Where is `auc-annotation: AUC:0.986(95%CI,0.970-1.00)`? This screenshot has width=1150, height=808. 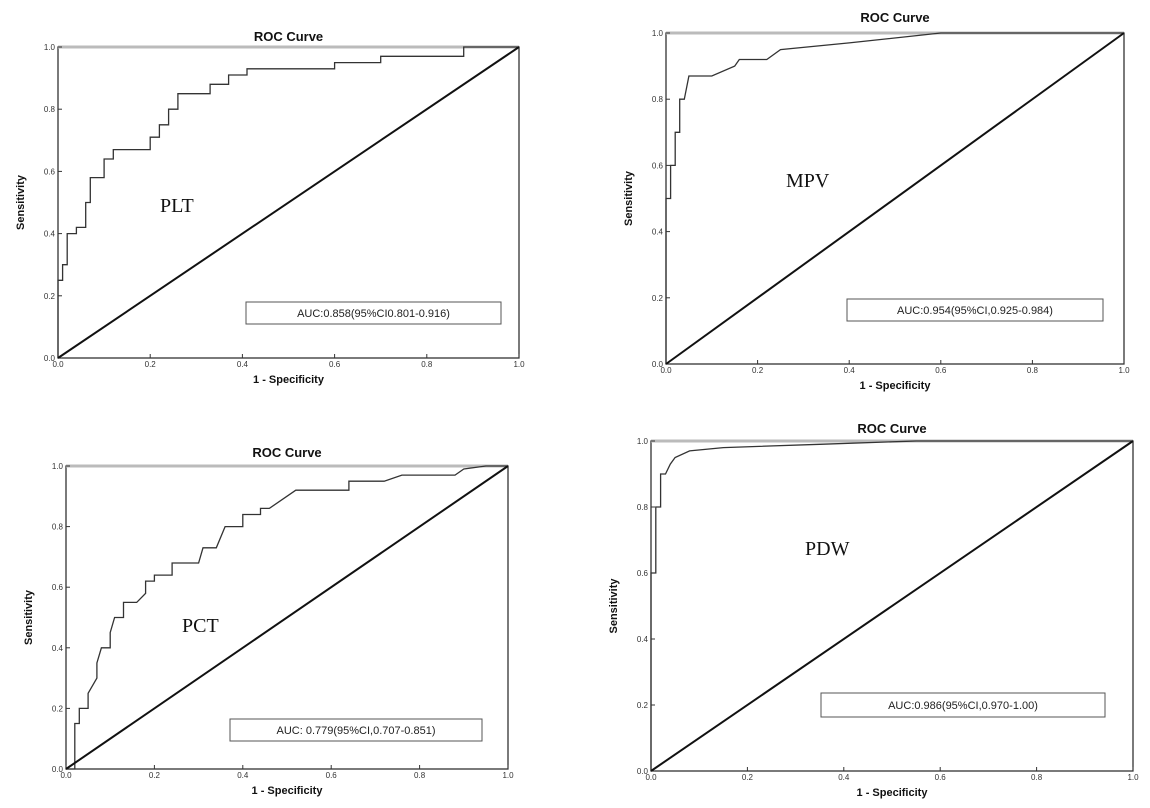
auc-annotation: AUC:0.986(95%CI,0.970-1.00) is located at coordinates (963, 706).